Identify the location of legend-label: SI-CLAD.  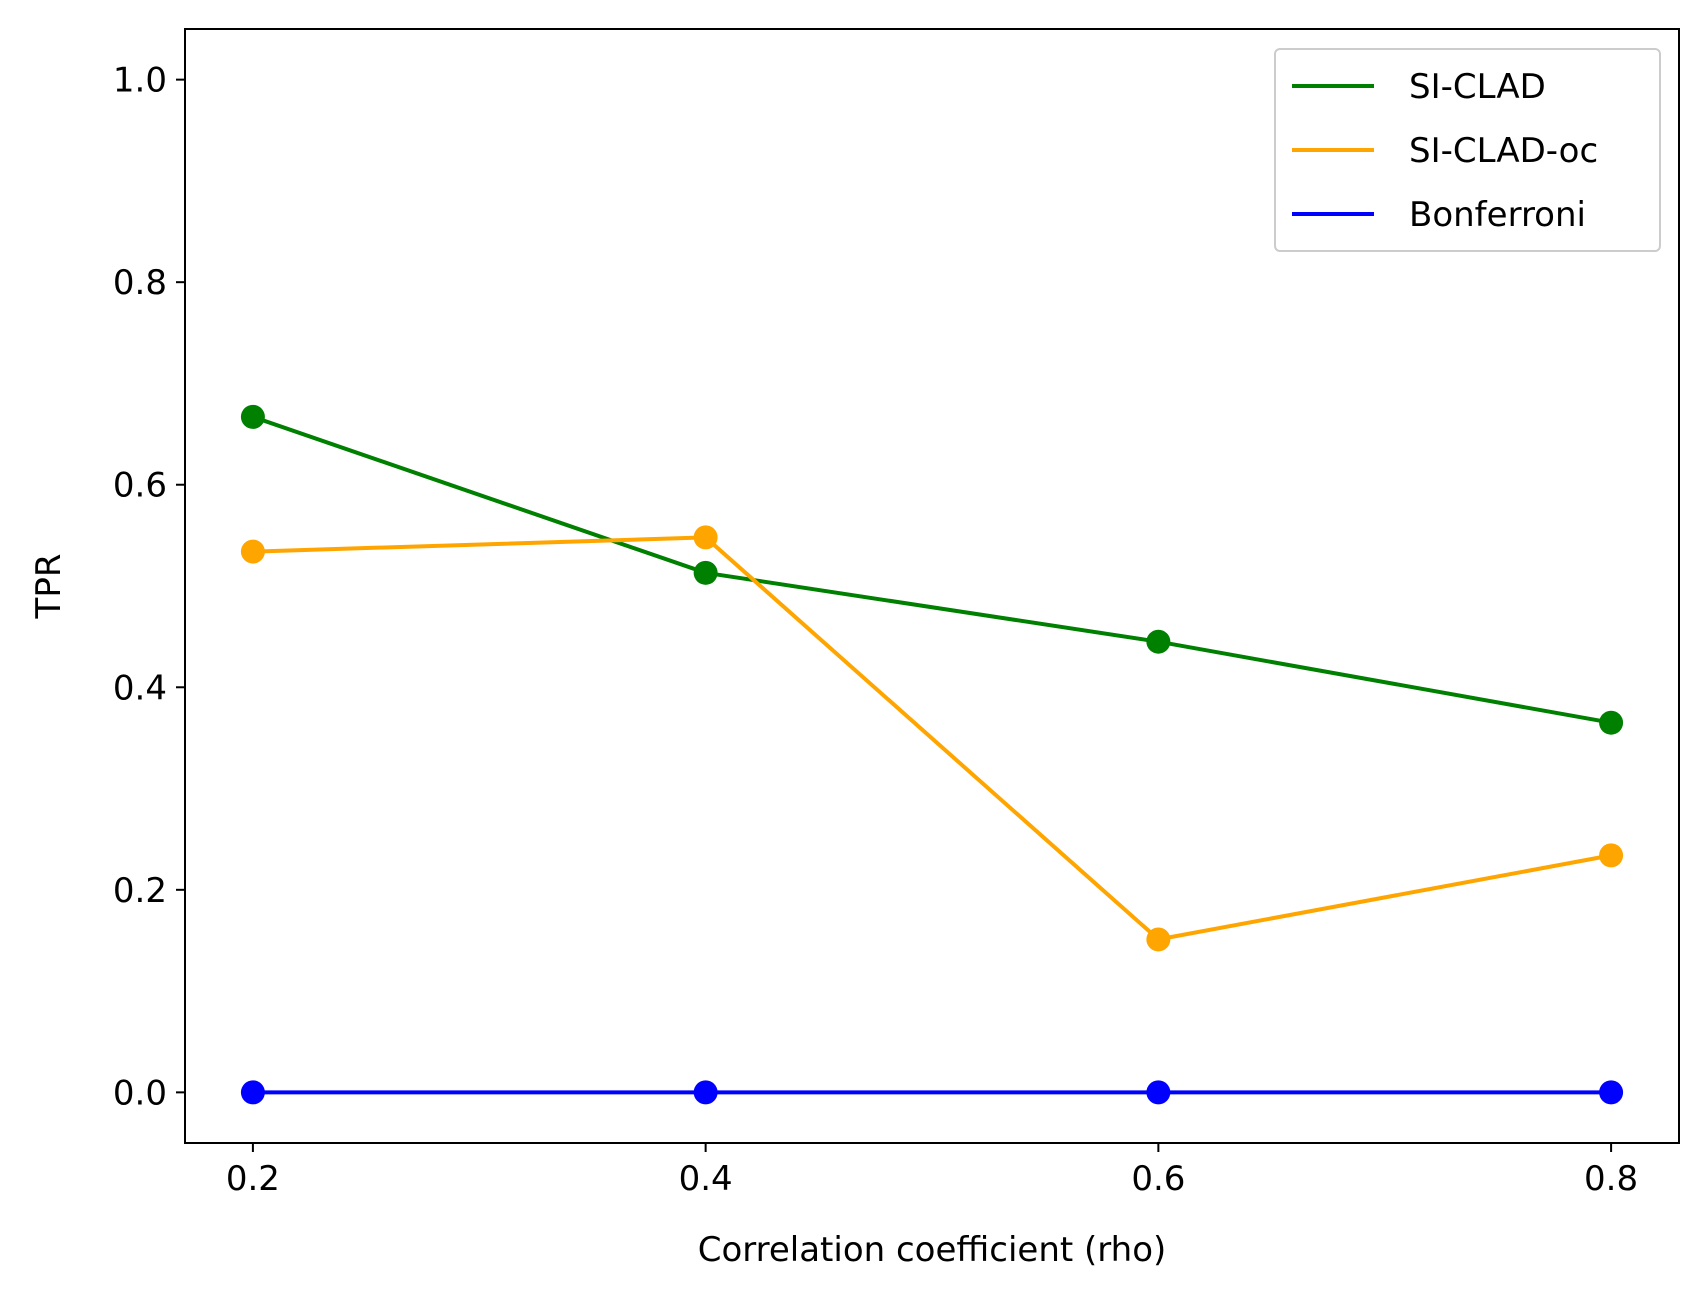
(1477, 87).